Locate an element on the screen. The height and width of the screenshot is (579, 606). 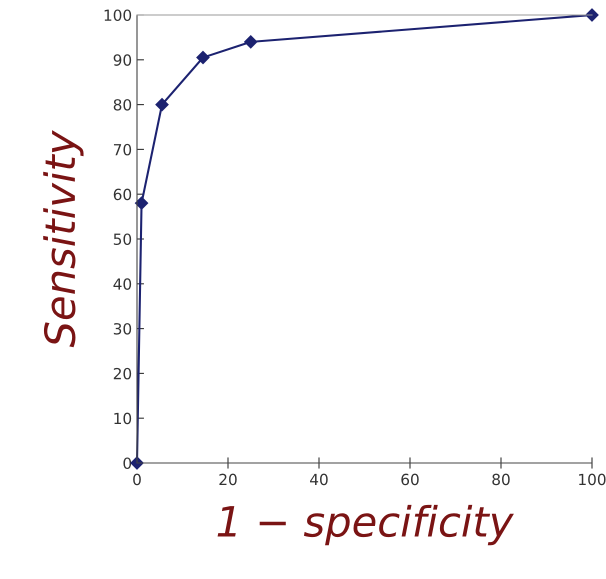
y-tick-label: 50 is located at coordinates (123, 239).